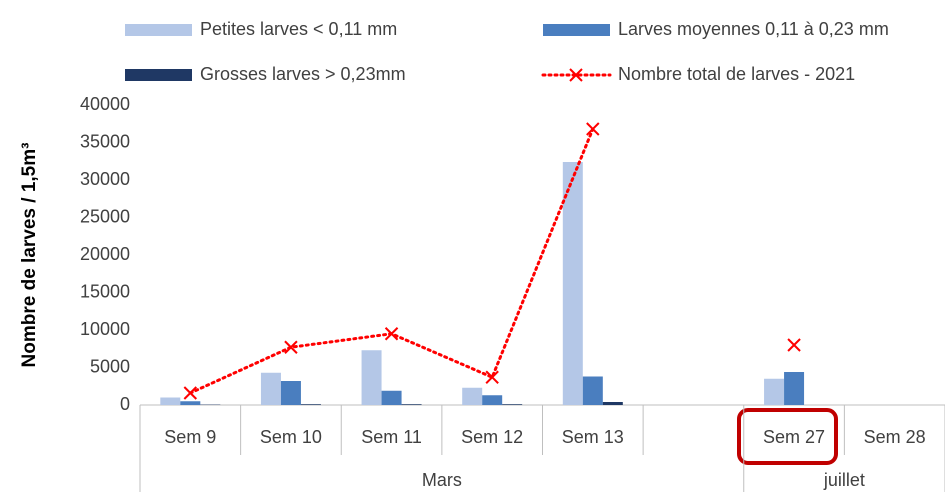 The height and width of the screenshot is (492, 945). Describe the element at coordinates (125, 404) in the screenshot. I see `y-tick-label: 0` at that location.